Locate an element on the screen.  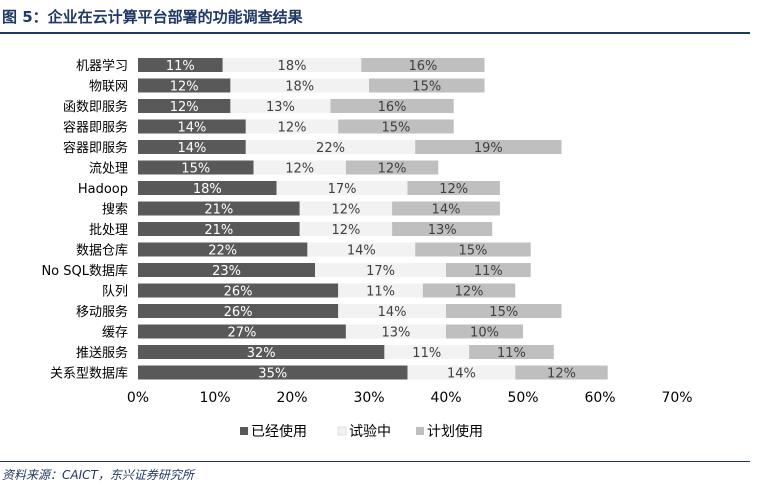
category-label: 物联网 is located at coordinates (108, 87).